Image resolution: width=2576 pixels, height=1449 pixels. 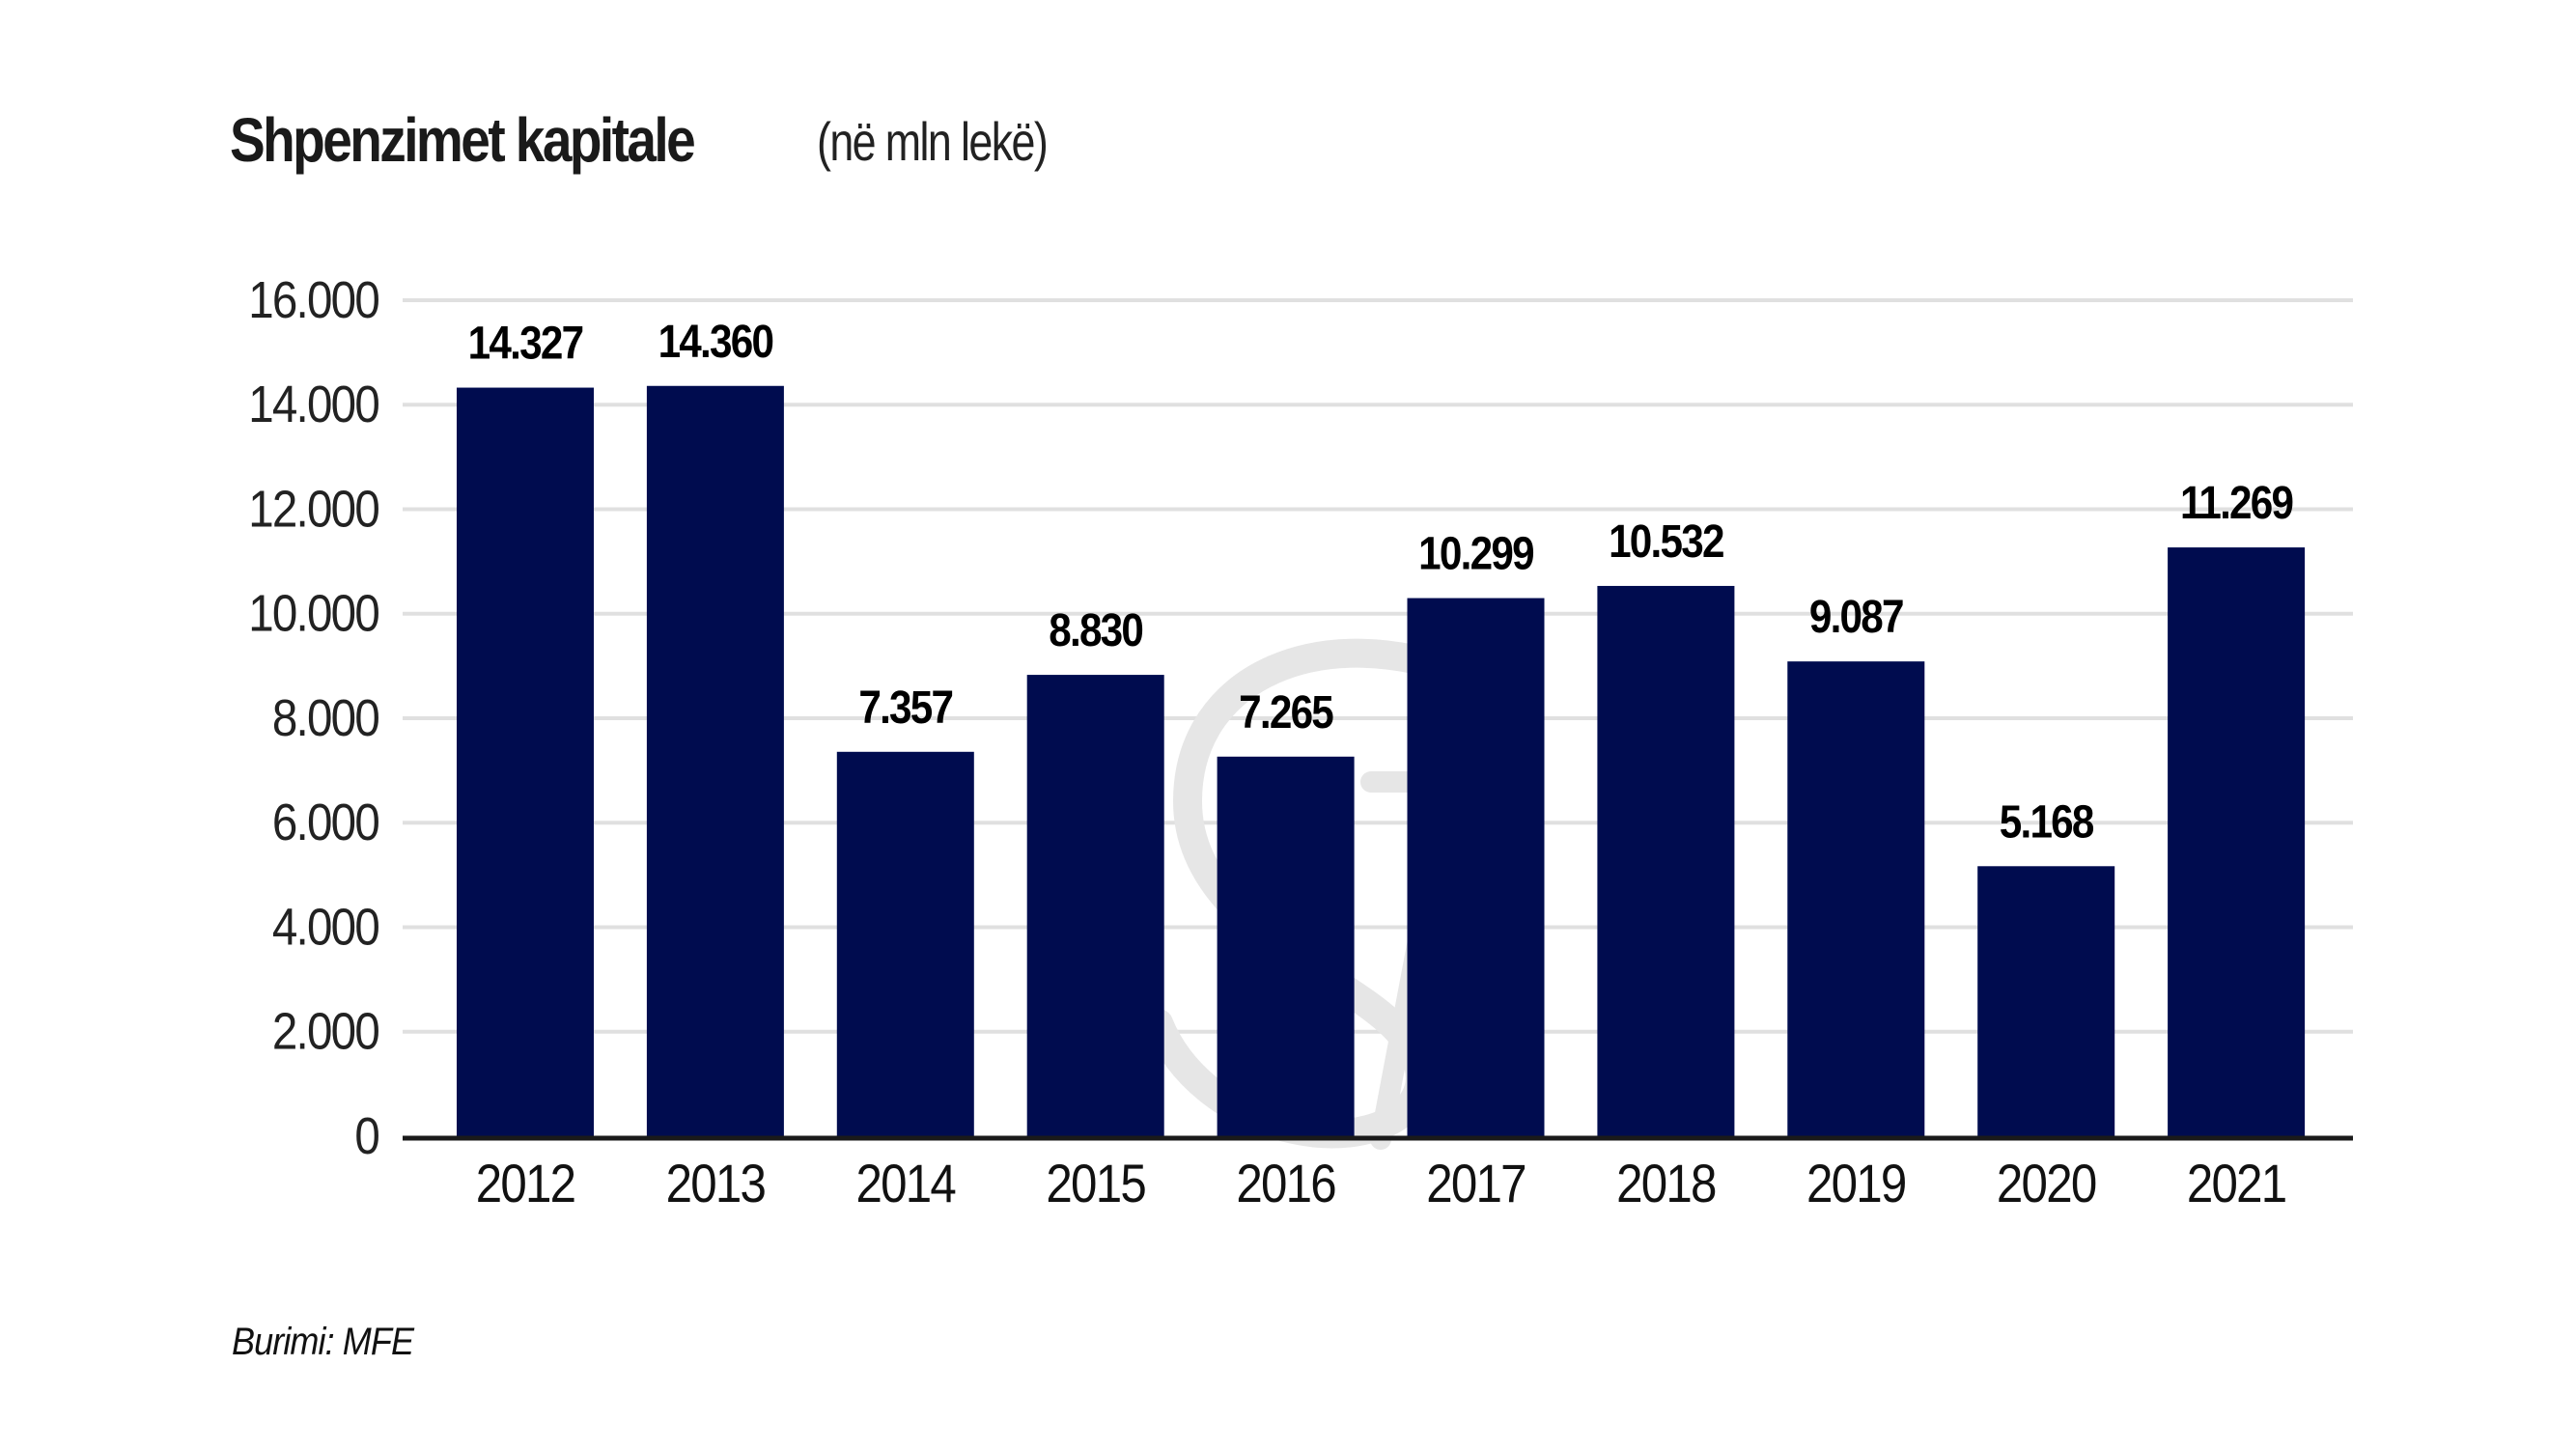 What do you see at coordinates (2046, 1001) in the screenshot?
I see `bar-2020` at bounding box center [2046, 1001].